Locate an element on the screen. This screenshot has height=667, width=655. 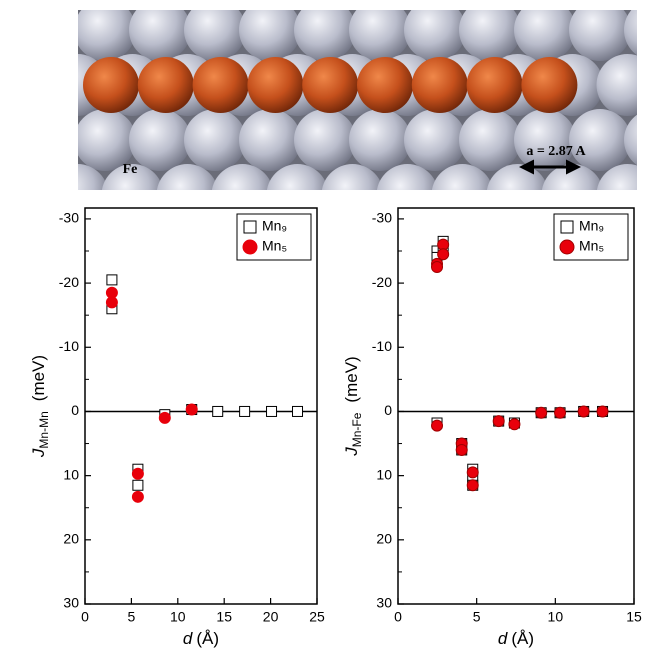
y-tick-label: 0 is located at coordinates (388, 410).